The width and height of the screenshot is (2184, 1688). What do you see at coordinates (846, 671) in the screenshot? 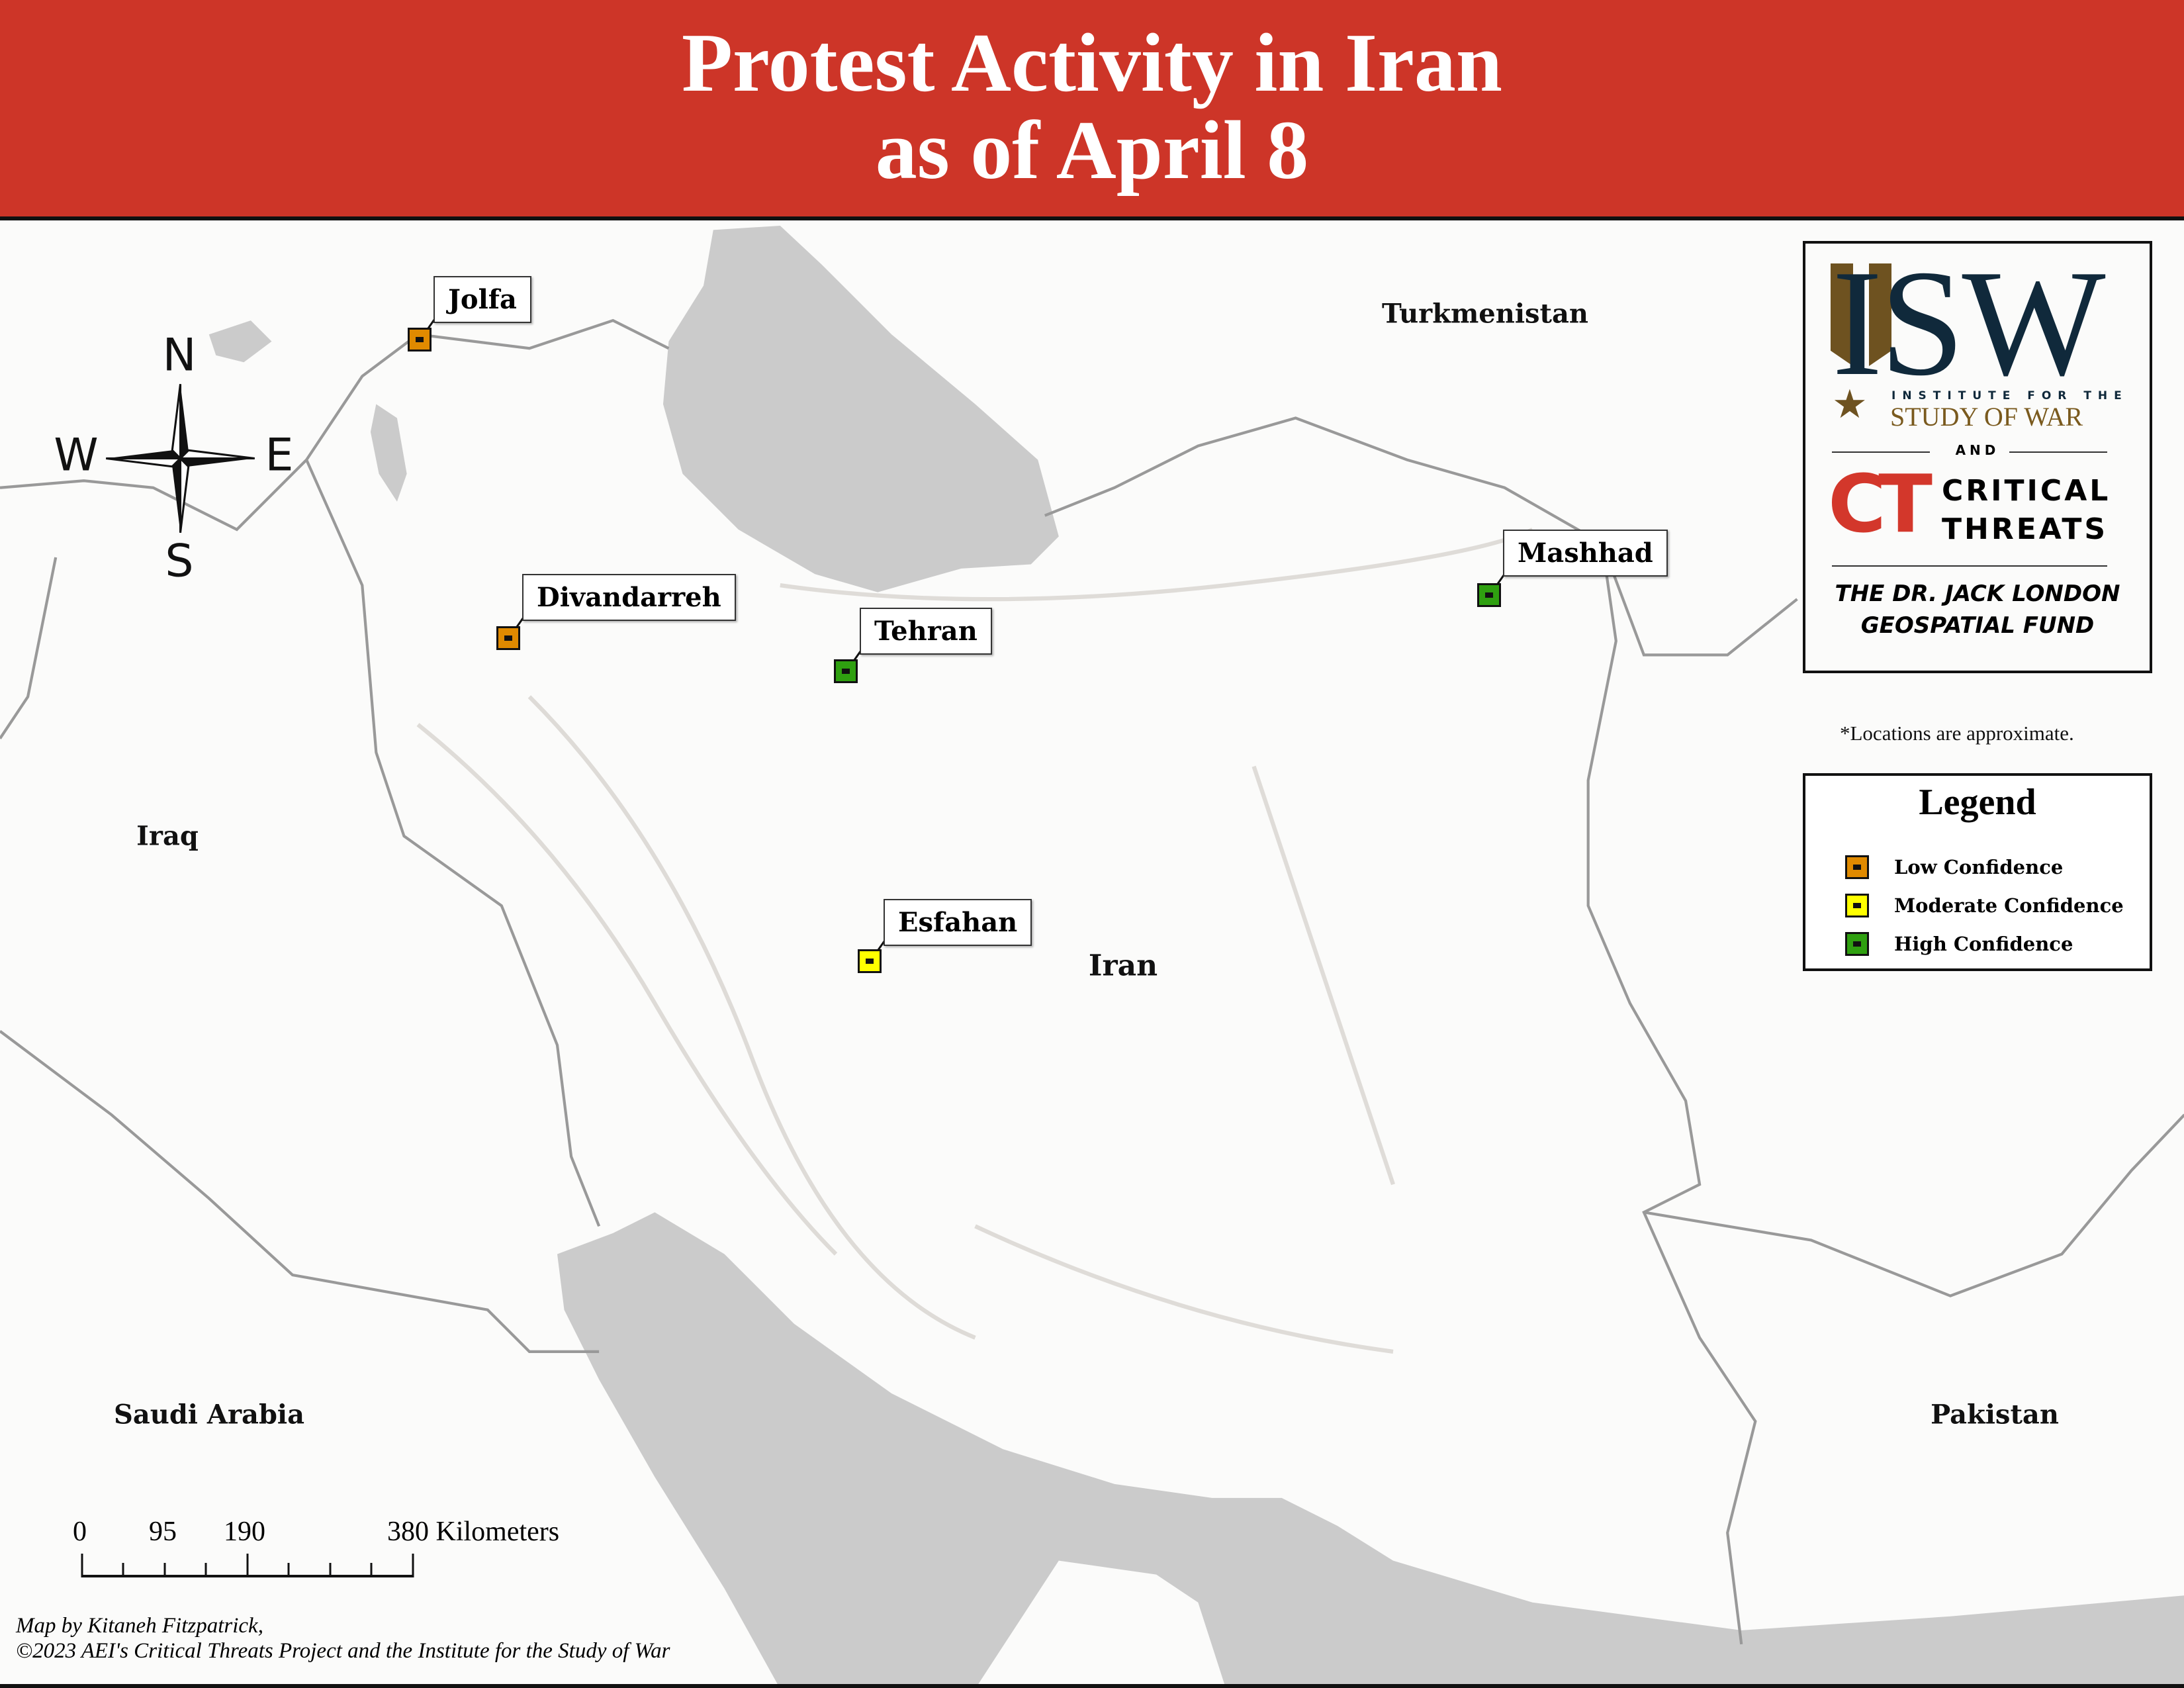
I see `marker-tehran` at bounding box center [846, 671].